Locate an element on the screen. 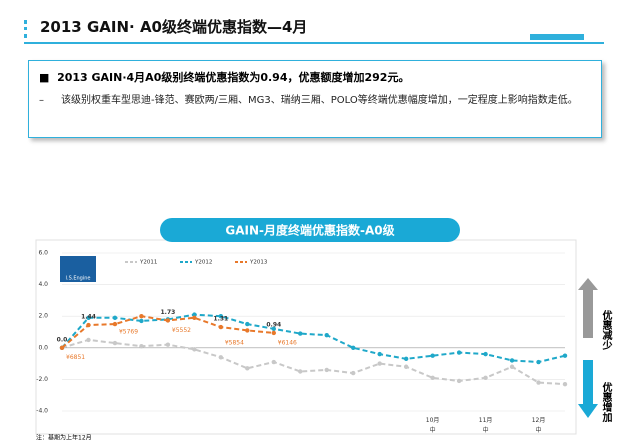 The width and height of the screenshot is (627, 444). chart-title: GAIN-月度终端优惠指数-A0级 is located at coordinates (309, 230).